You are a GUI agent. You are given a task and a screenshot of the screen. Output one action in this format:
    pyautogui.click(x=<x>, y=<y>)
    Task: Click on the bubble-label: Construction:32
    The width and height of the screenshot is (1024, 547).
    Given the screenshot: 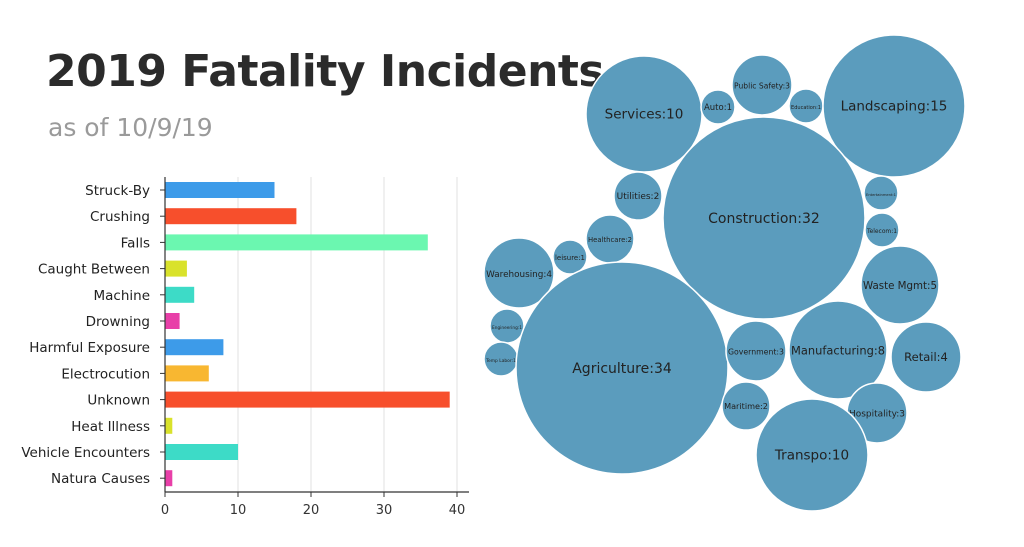 What is the action you would take?
    pyautogui.click(x=764, y=219)
    